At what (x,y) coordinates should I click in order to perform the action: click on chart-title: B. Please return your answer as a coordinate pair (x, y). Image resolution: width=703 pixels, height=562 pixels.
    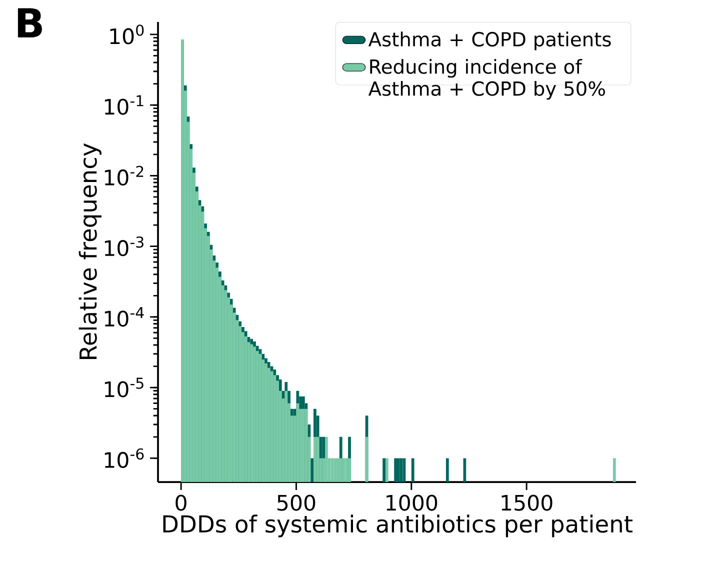
    Looking at the image, I should click on (30, 23).